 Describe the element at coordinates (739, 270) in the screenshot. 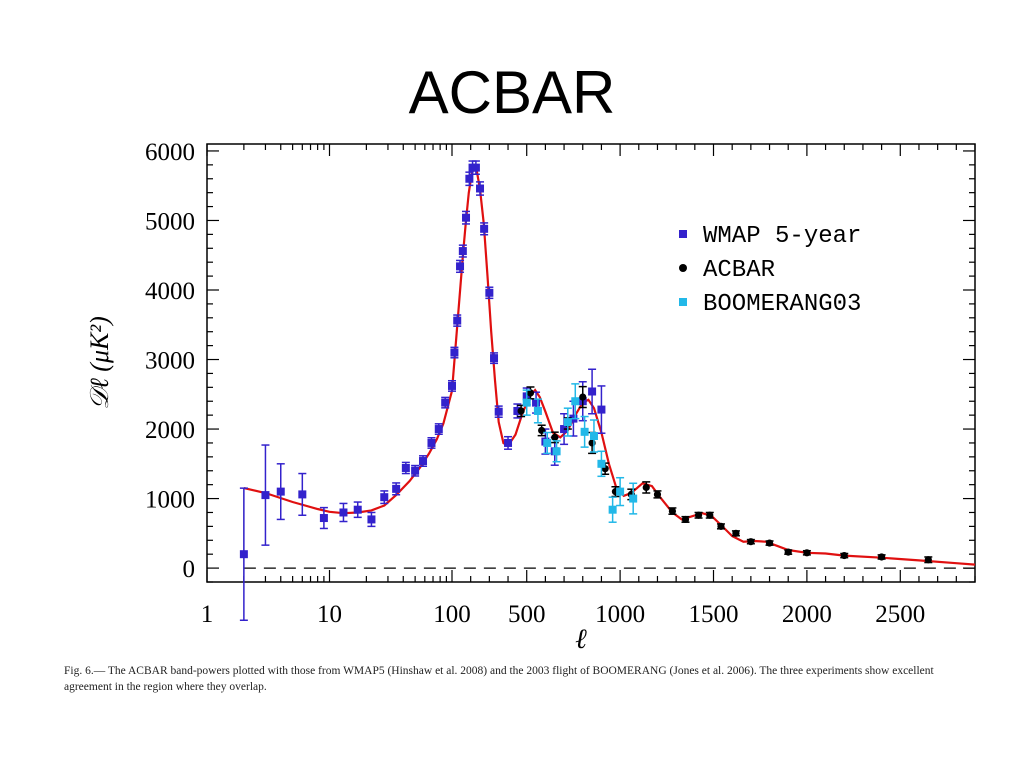

I see `legend-label: ACBAR` at that location.